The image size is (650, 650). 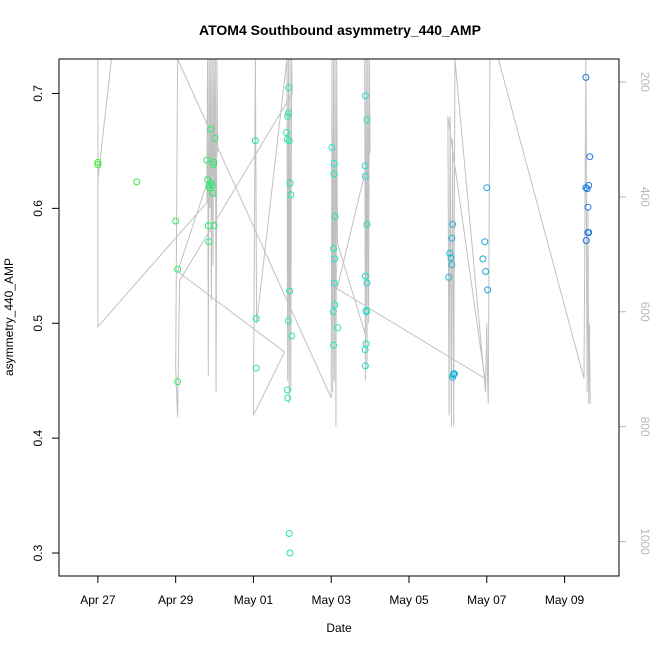 What do you see at coordinates (176, 600) in the screenshot?
I see `x-tick-label: Apr 29` at bounding box center [176, 600].